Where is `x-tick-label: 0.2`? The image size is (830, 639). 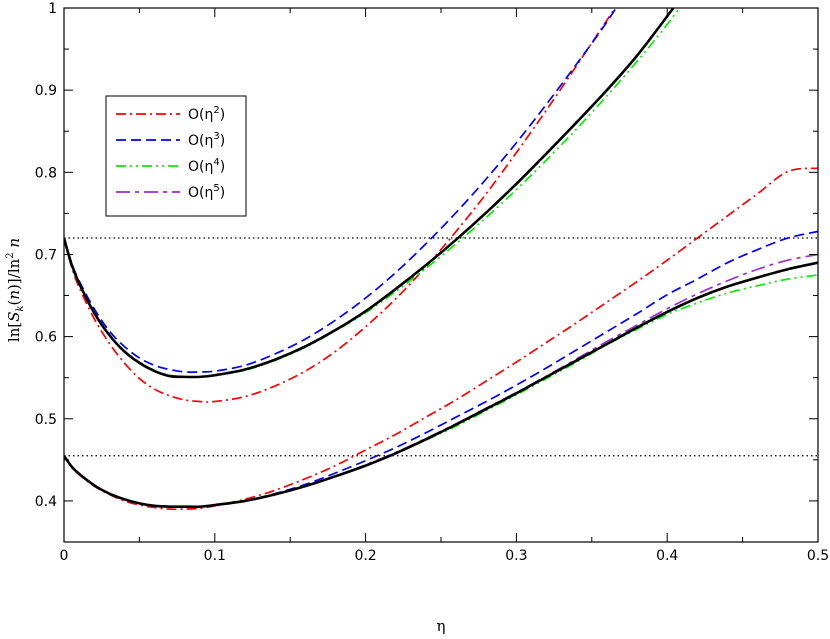
x-tick-label: 0.2 is located at coordinates (365, 556).